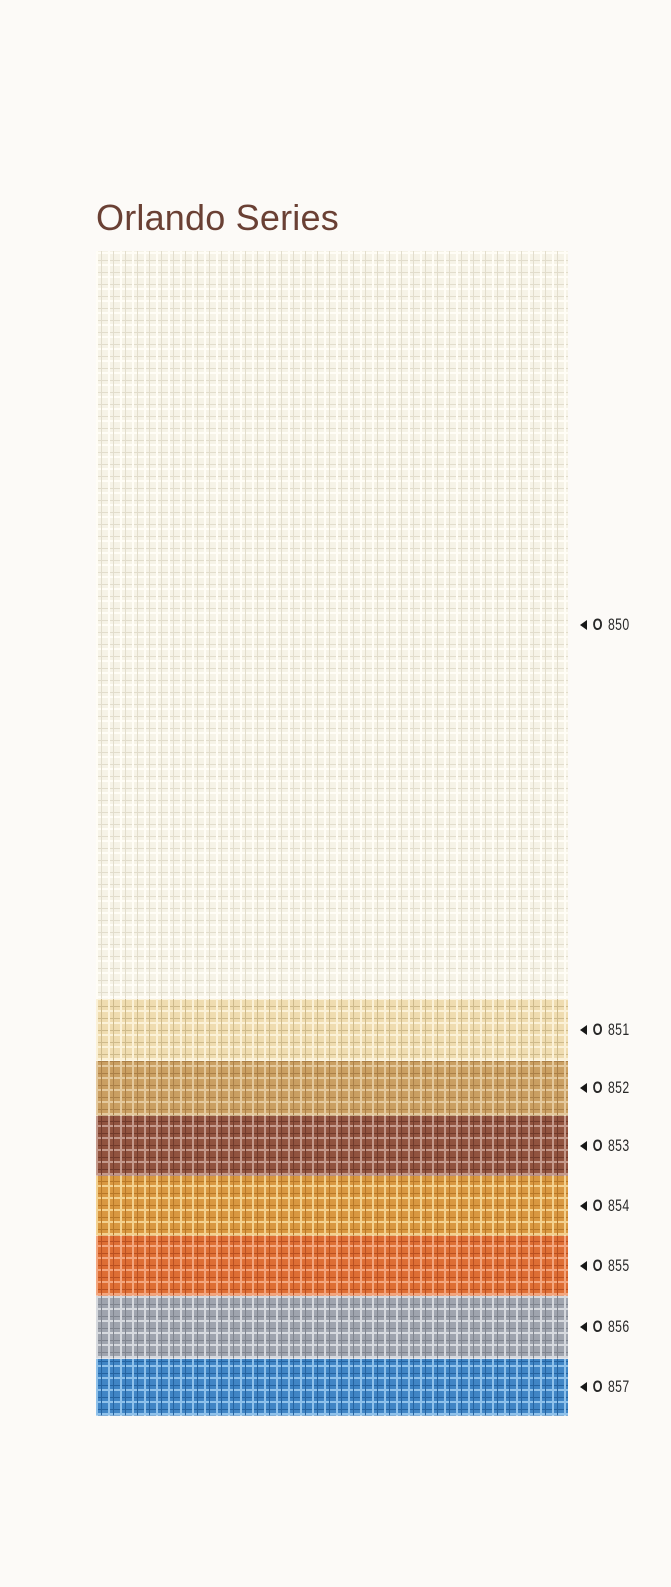 This screenshot has width=671, height=1587. I want to click on swatch-code: 855, so click(619, 1265).